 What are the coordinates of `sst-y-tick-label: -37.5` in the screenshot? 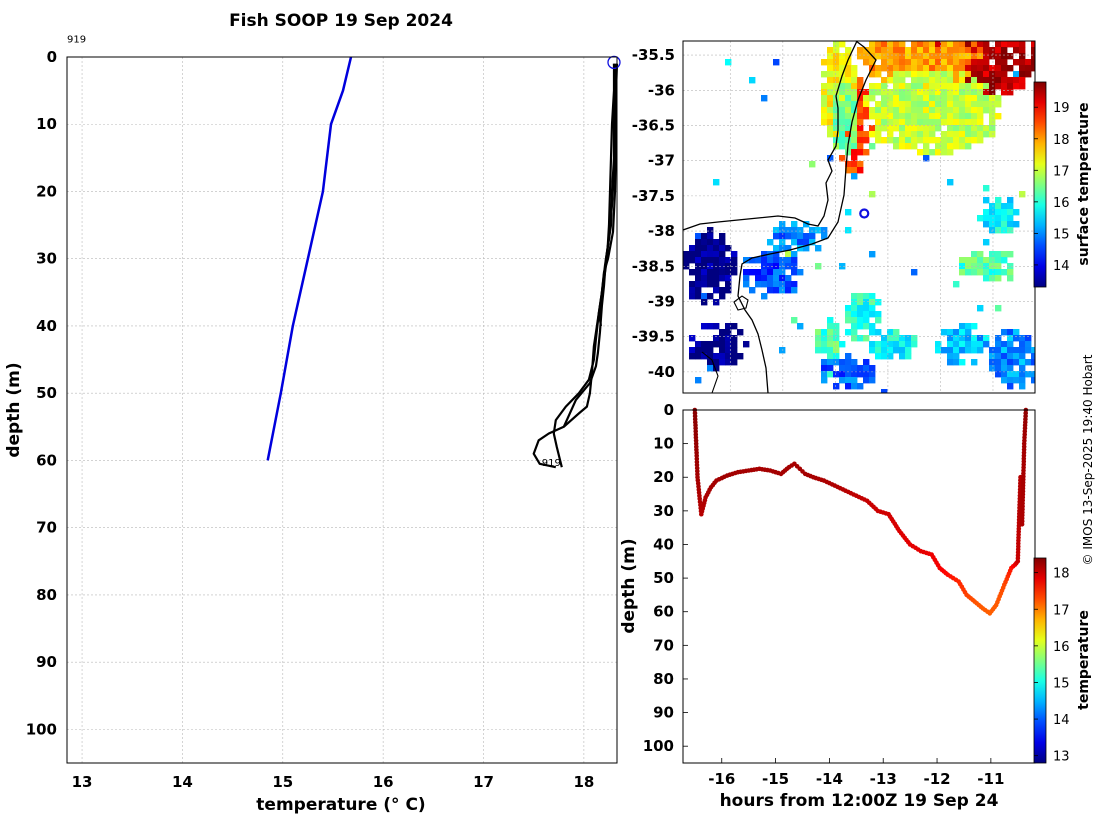 It's located at (653, 196).